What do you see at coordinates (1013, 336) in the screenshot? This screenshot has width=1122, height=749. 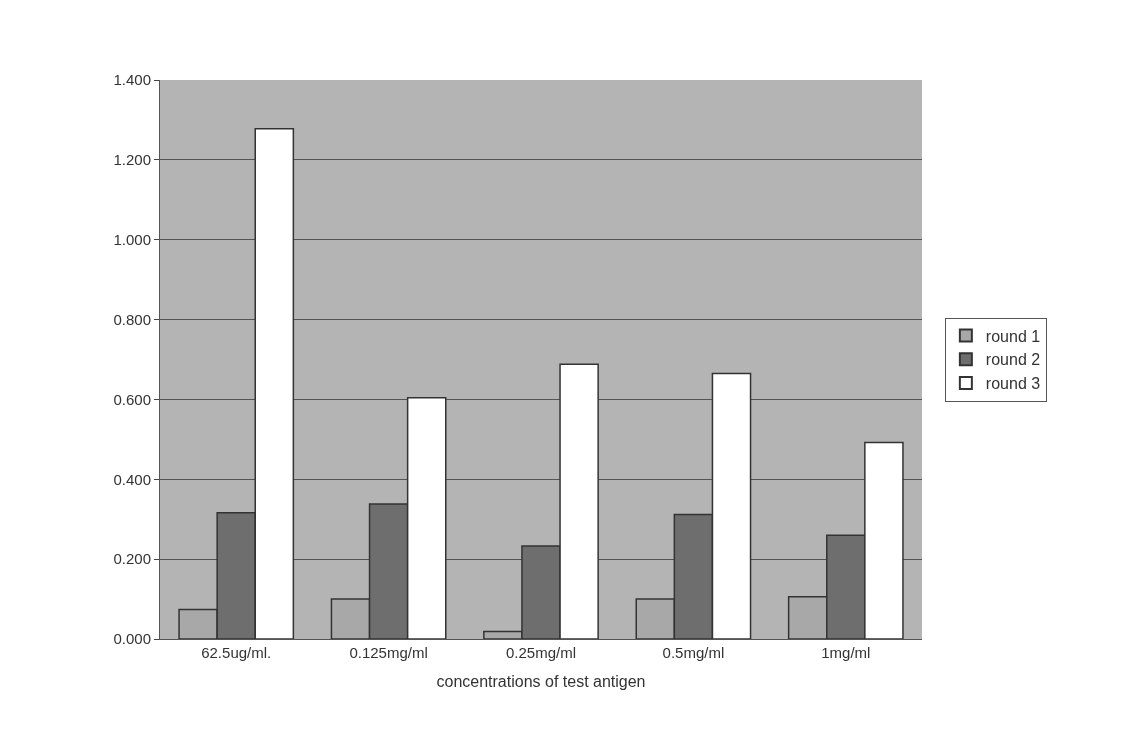 I see `legend-label: round 1` at bounding box center [1013, 336].